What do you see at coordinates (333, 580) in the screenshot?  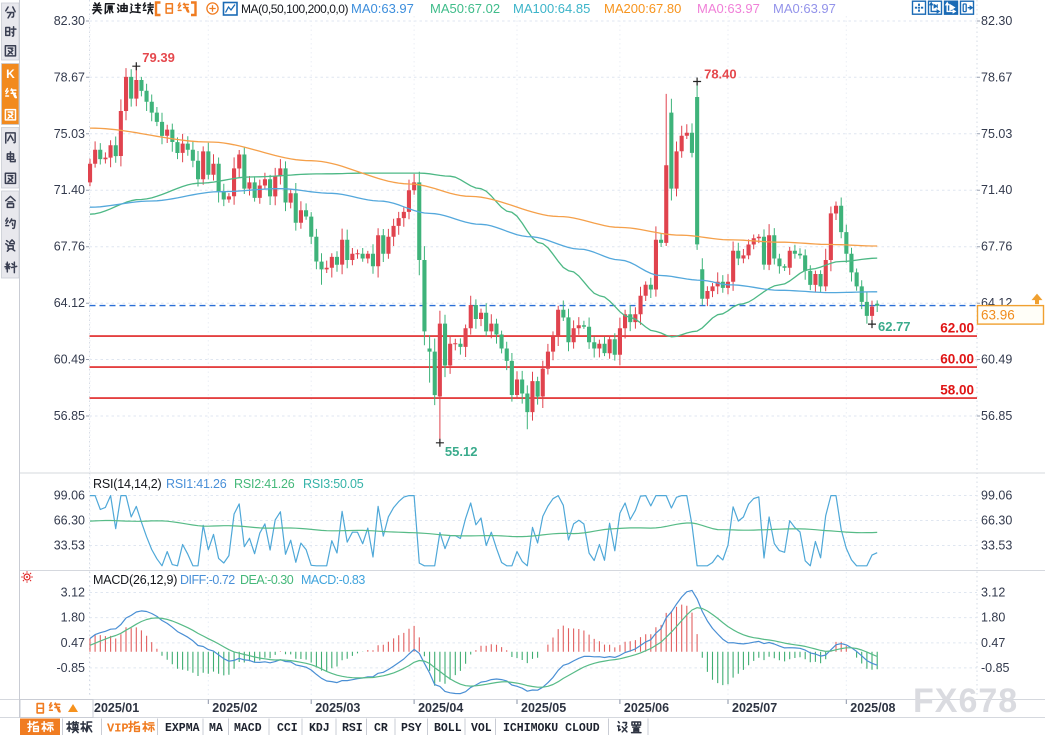 I see `svg-text: MACD:-0.83` at bounding box center [333, 580].